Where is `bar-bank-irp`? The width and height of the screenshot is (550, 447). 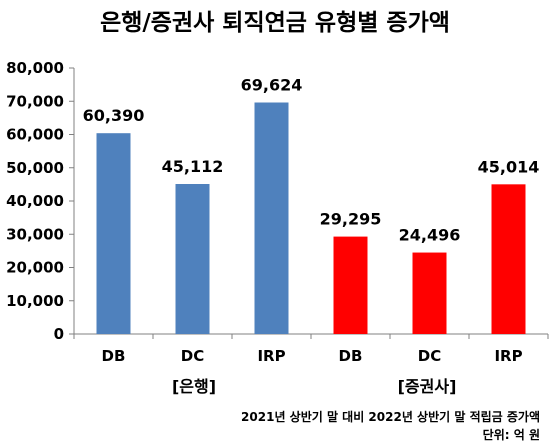
bar-bank-irp is located at coordinates (271, 218).